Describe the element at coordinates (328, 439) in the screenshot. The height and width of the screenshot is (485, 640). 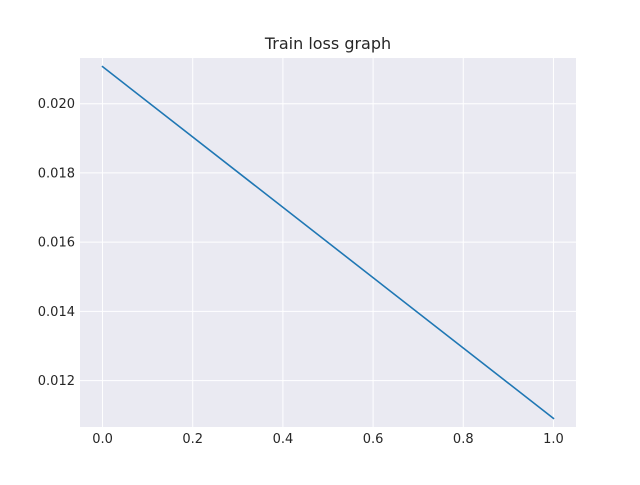
I see `x-axis-ticks: 0.0 0.2 0.4 0.6 0.8 1.0` at that location.